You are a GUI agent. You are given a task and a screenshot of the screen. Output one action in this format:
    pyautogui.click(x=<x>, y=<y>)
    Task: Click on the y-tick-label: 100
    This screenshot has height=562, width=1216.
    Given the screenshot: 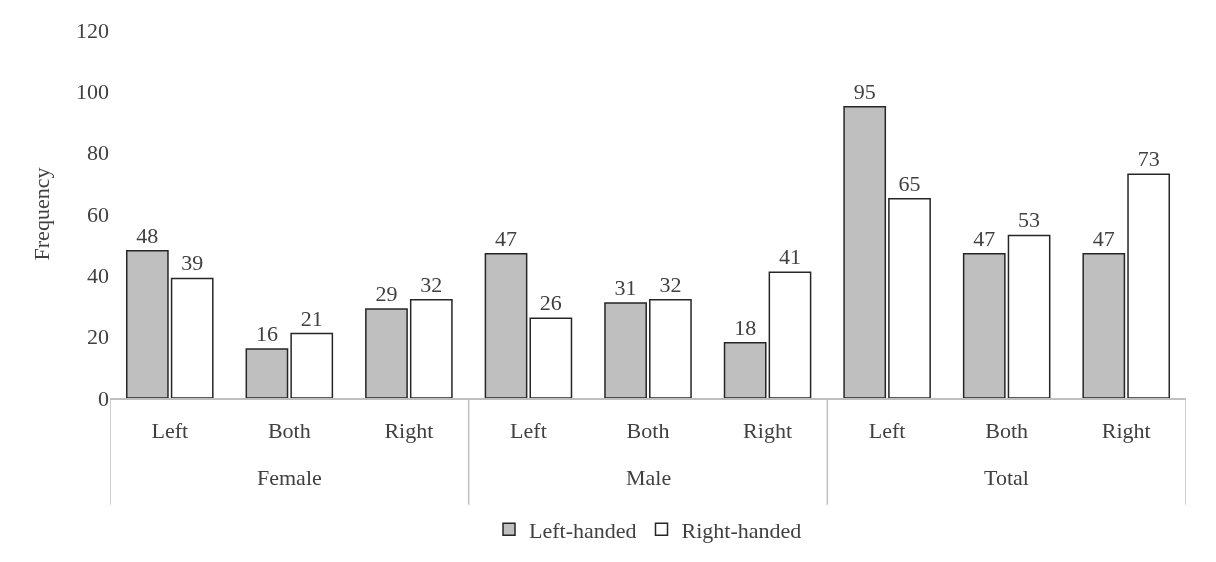 What is the action you would take?
    pyautogui.click(x=92, y=92)
    